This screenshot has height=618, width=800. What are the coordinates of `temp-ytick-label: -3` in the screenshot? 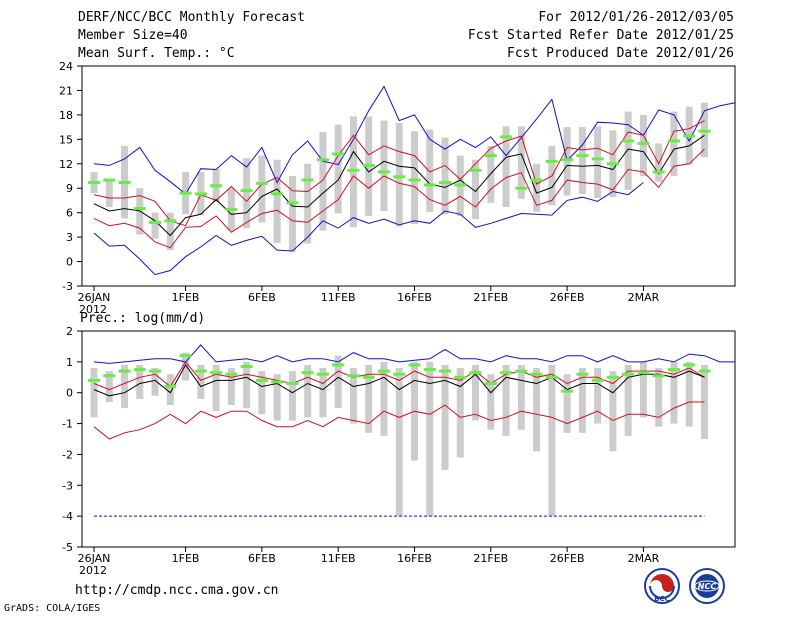 It's located at (67, 286).